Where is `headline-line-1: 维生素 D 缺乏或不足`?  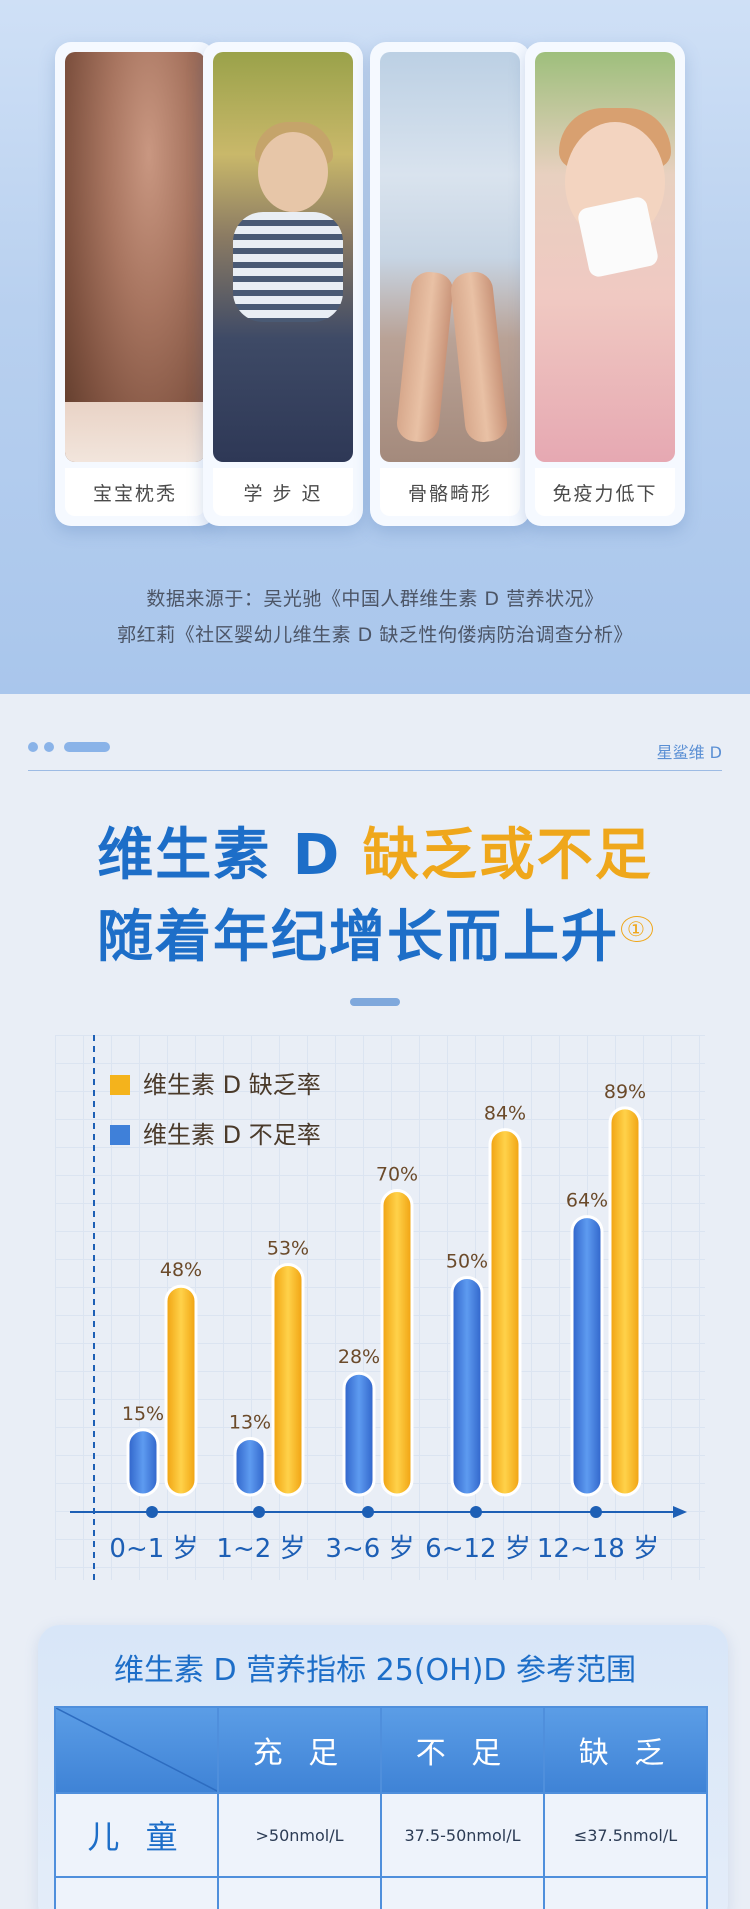
headline-line-1: 维生素 D 缺乏或不足 is located at coordinates (375, 850).